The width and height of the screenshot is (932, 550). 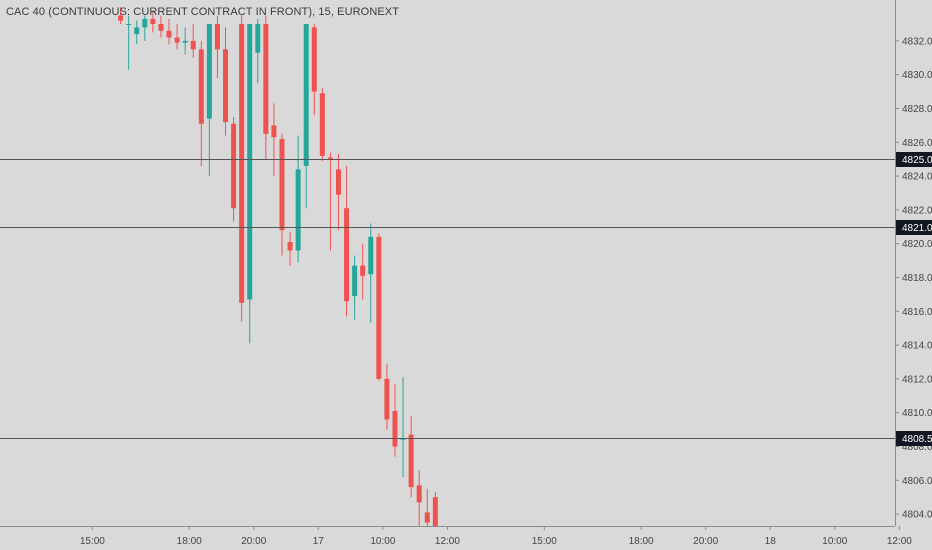 I want to click on y-tick-label: 4812.0, so click(x=917, y=379).